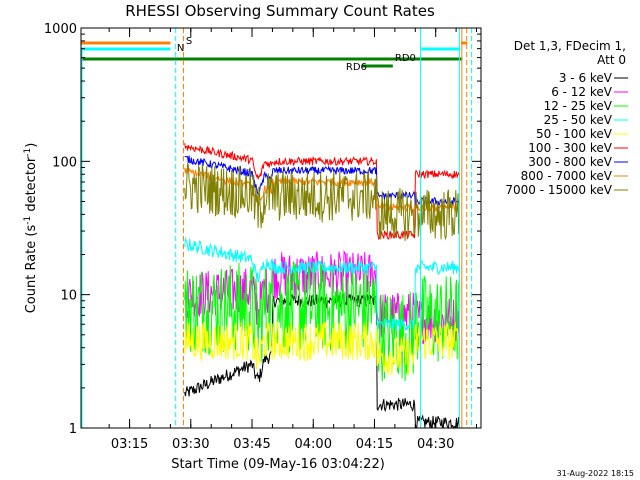 The width and height of the screenshot is (640, 480). I want to click on y-tick-label: 1, so click(73, 429).